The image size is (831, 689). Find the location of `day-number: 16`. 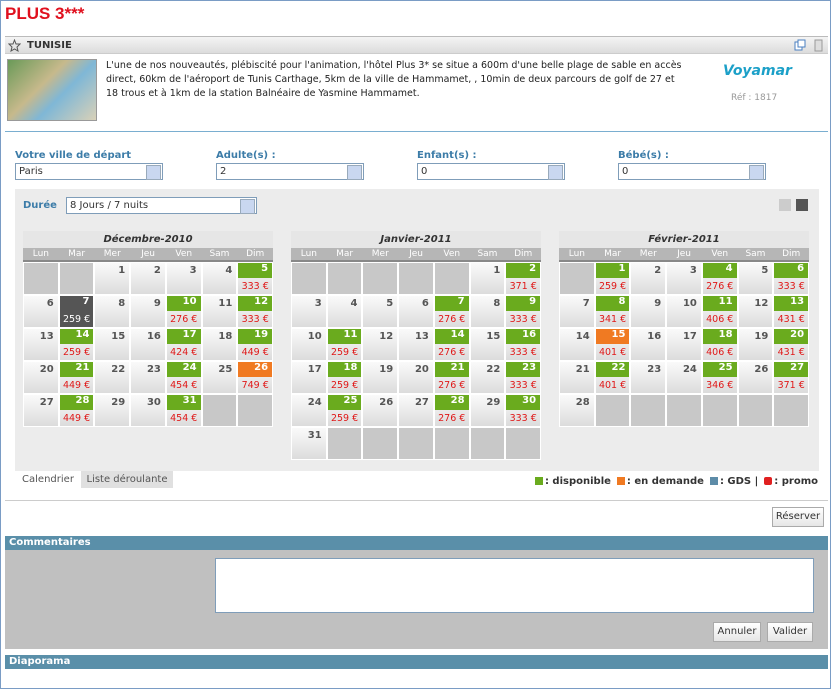

day-number: 16 is located at coordinates (654, 336).